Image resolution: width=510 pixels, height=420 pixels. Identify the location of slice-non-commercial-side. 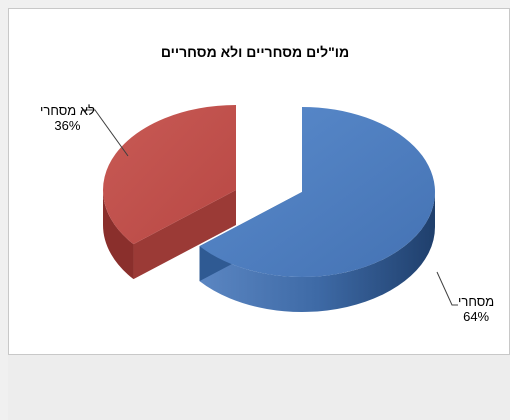
(118, 235).